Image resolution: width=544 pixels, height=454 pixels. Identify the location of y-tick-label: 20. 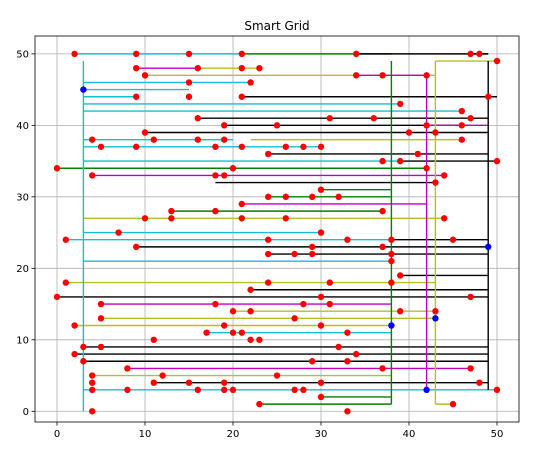
(22, 269).